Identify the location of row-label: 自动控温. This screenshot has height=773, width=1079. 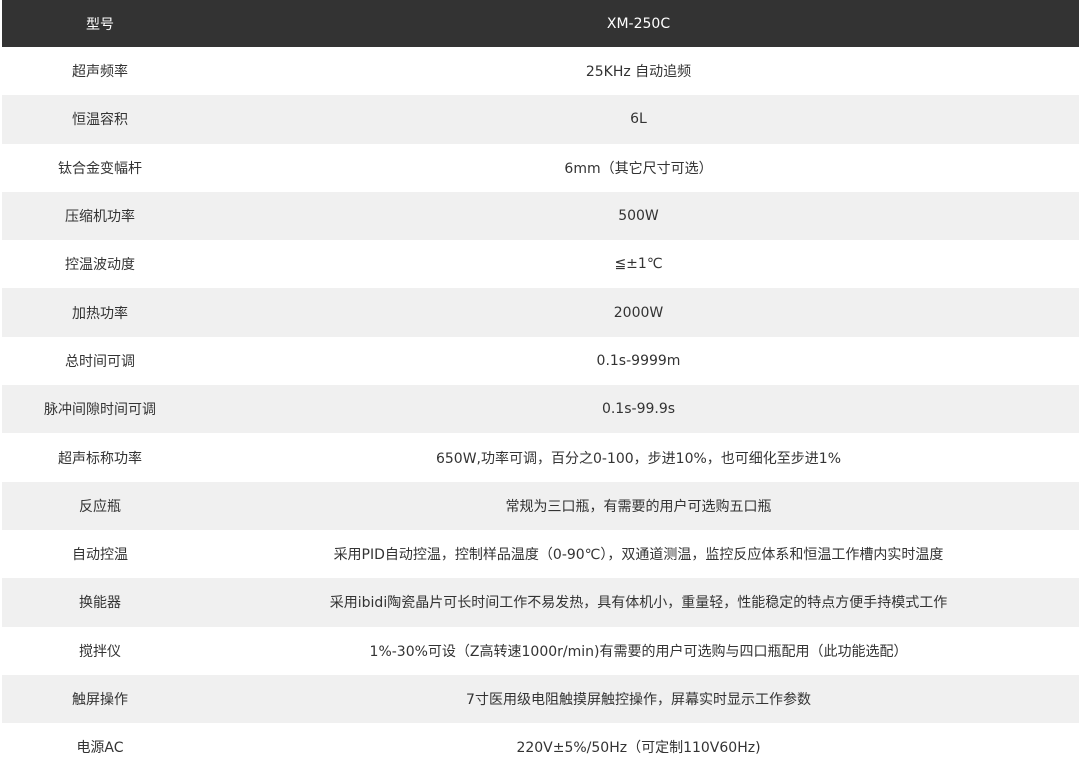
(100, 555).